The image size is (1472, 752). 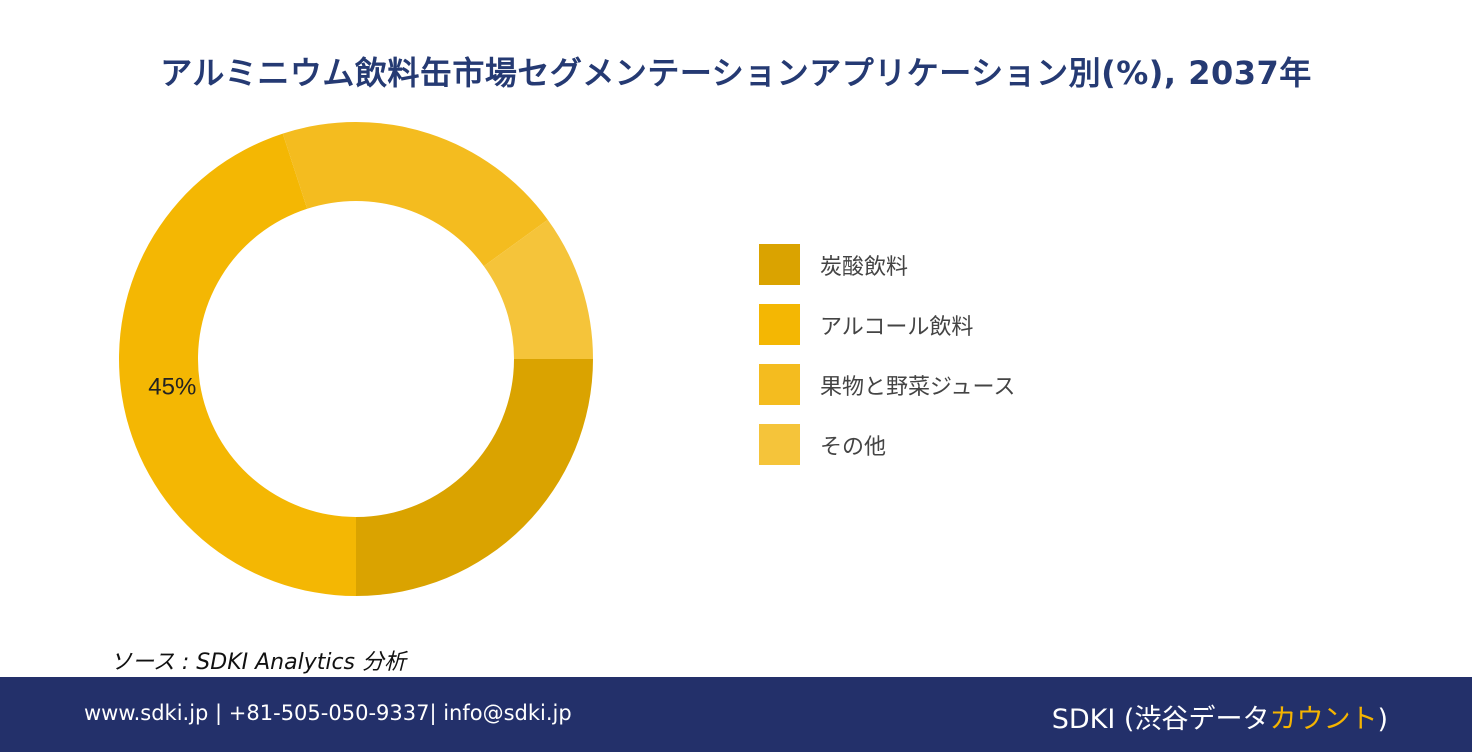 What do you see at coordinates (415, 194) in the screenshot?
I see `slice-juice` at bounding box center [415, 194].